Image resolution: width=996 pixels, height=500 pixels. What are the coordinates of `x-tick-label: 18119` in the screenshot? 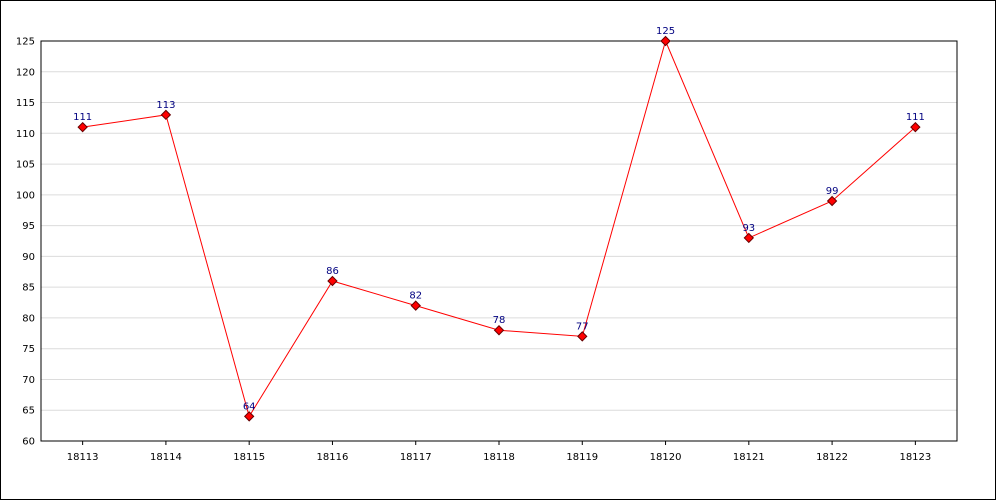 It's located at (582, 457).